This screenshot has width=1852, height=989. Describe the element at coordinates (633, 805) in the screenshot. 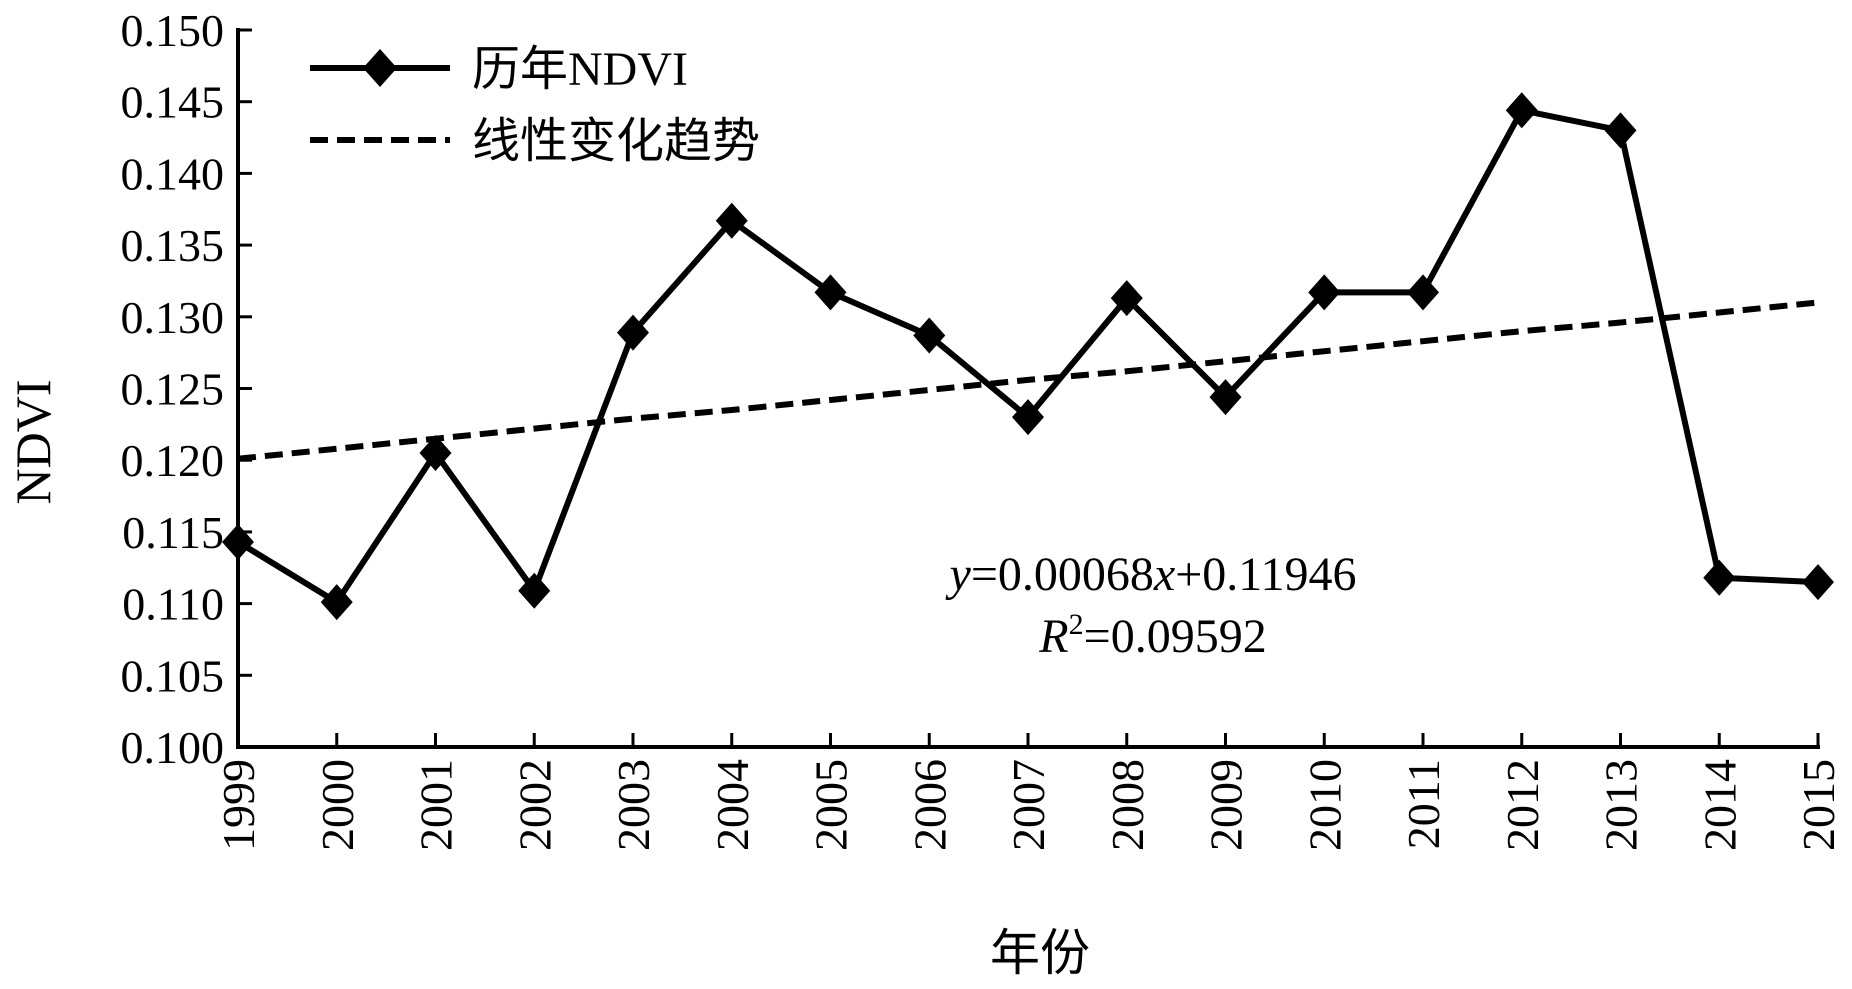

I see `x-tick-label: 2003` at that location.